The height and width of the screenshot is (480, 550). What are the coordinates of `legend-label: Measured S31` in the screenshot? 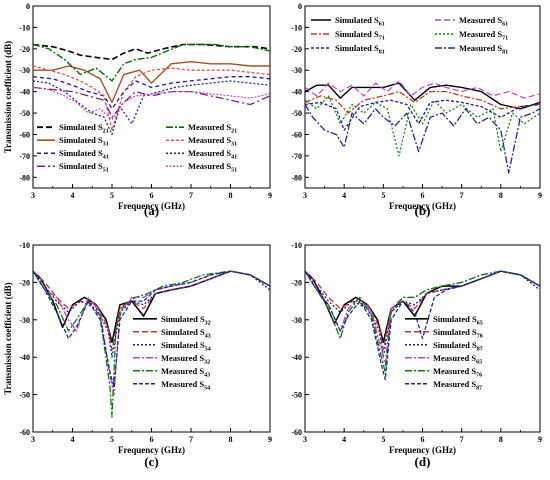 It's located at (212, 141).